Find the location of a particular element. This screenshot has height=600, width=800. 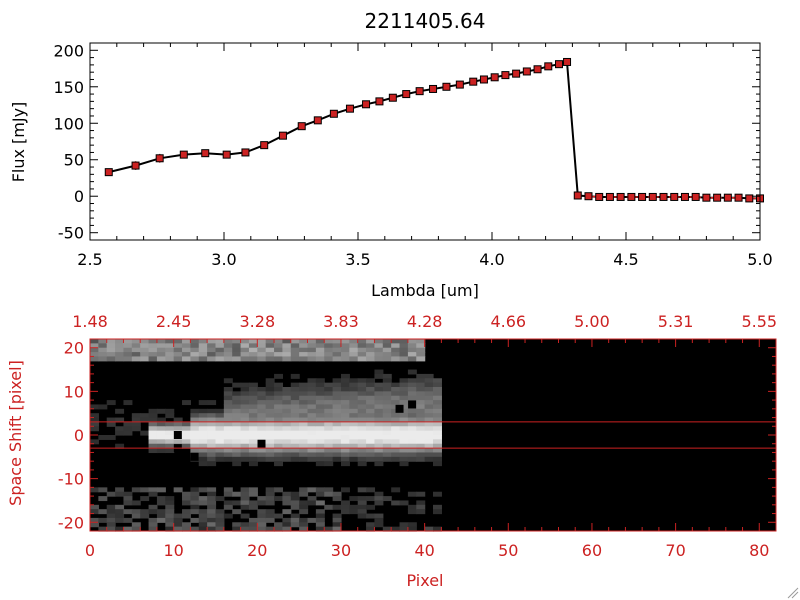

image-y-tick-label: -10 is located at coordinates (71, 479).